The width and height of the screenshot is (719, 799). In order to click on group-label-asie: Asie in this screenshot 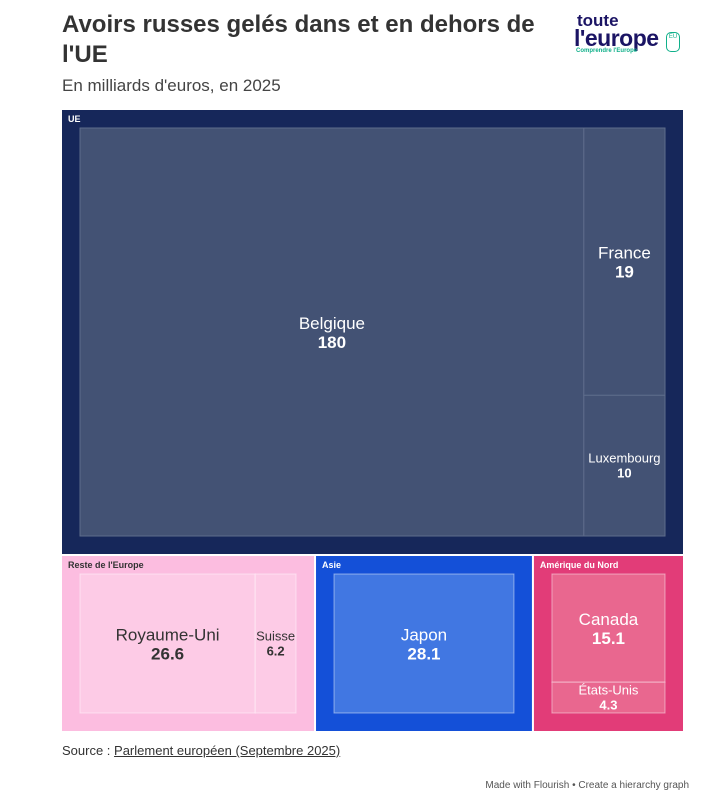, I will do `click(331, 565)`.